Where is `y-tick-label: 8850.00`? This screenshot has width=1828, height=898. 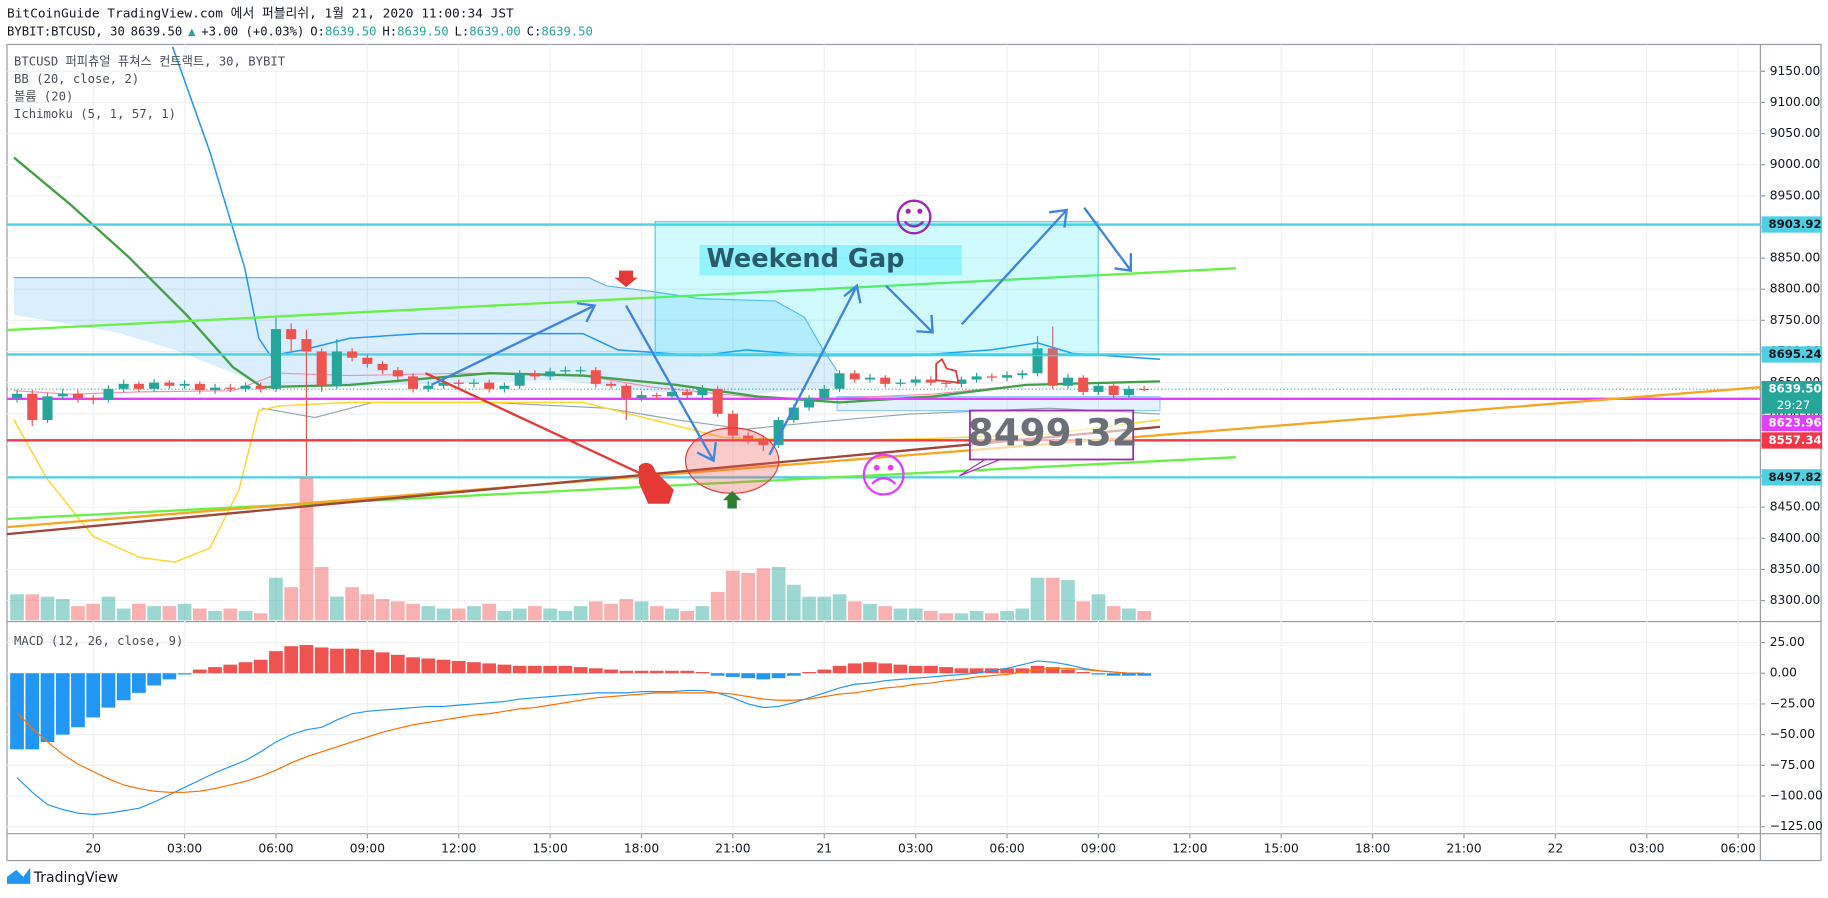
y-tick-label: 8850.00 is located at coordinates (1795, 258).